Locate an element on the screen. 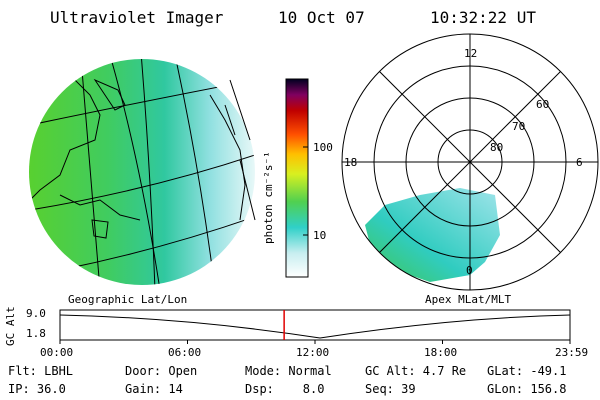  time-tick-0600: 06:00 is located at coordinates (185, 352).